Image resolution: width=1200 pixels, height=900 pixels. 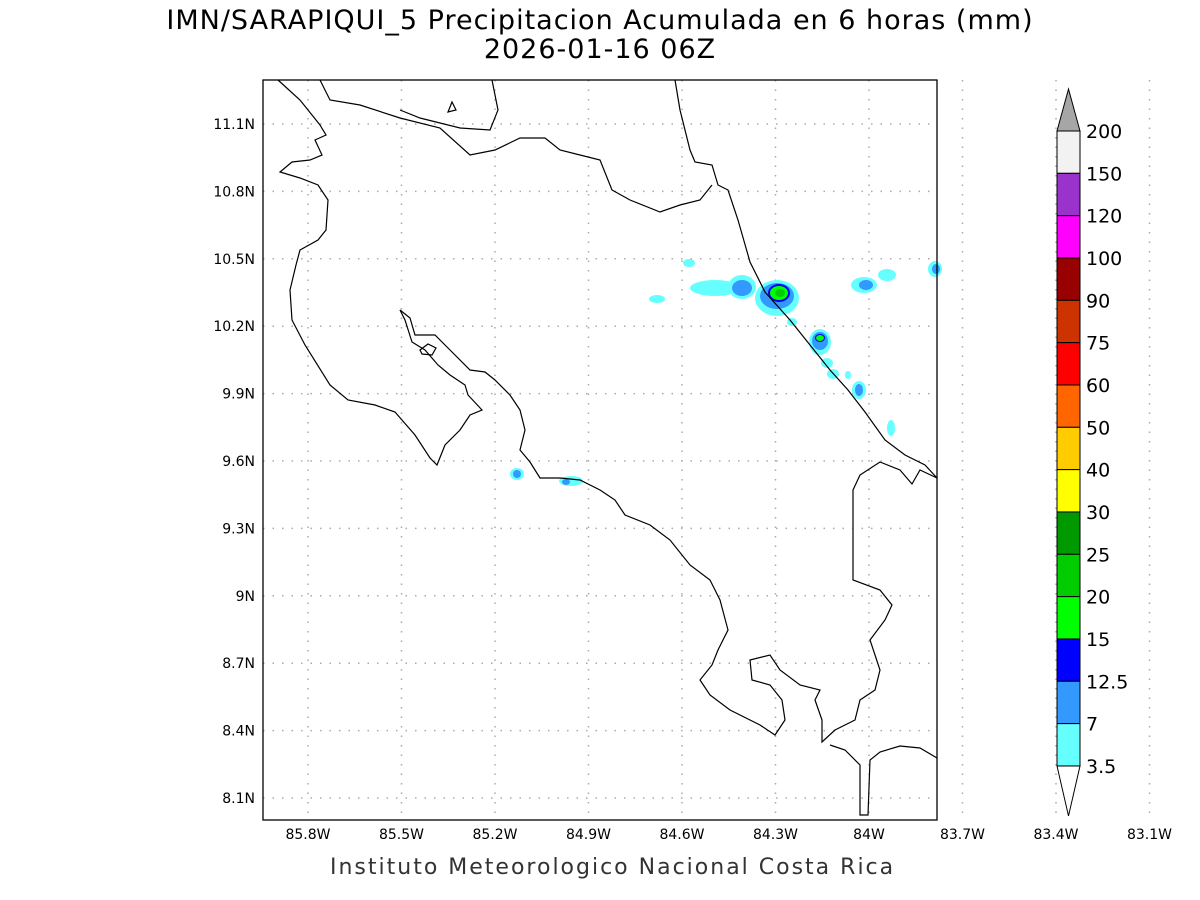 I want to click on colorbar-label: 120, so click(x=1104, y=217).